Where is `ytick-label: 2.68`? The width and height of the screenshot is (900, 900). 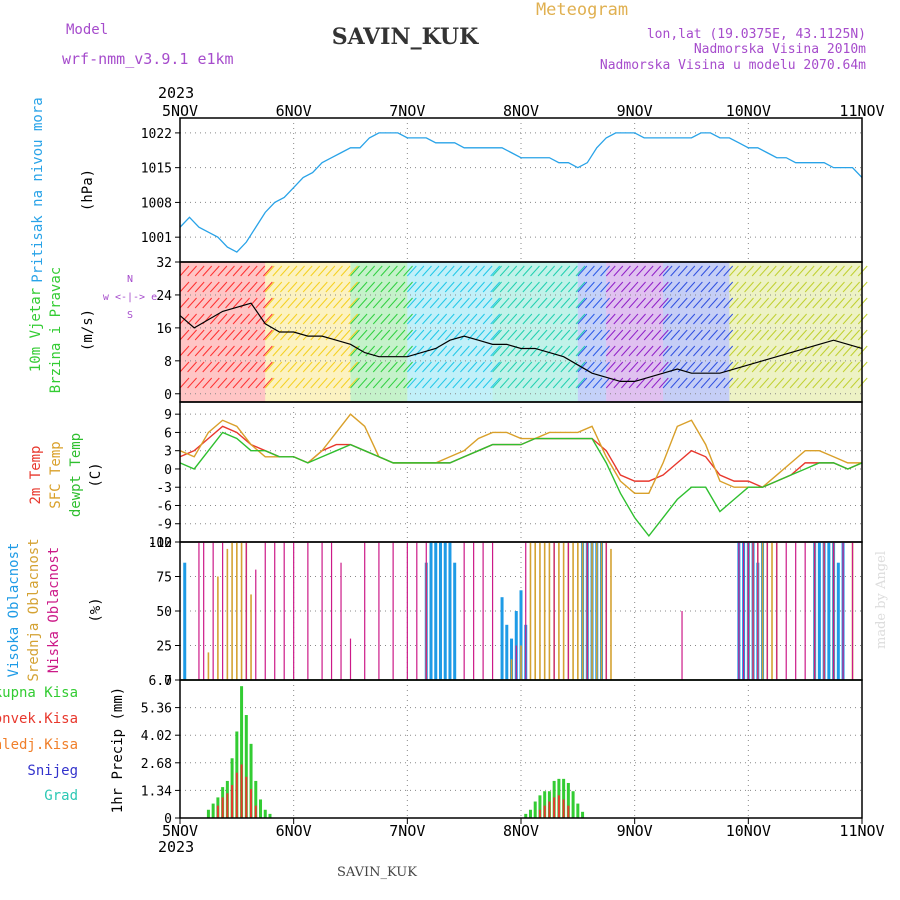 ytick-label: 2.68 is located at coordinates (156, 764).